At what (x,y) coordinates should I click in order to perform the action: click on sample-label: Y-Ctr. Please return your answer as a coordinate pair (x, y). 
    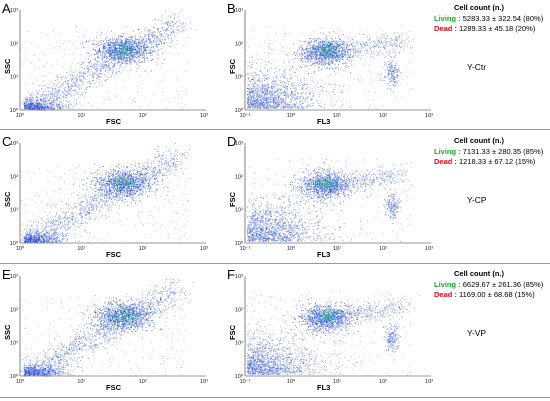
    Looking at the image, I should click on (477, 67).